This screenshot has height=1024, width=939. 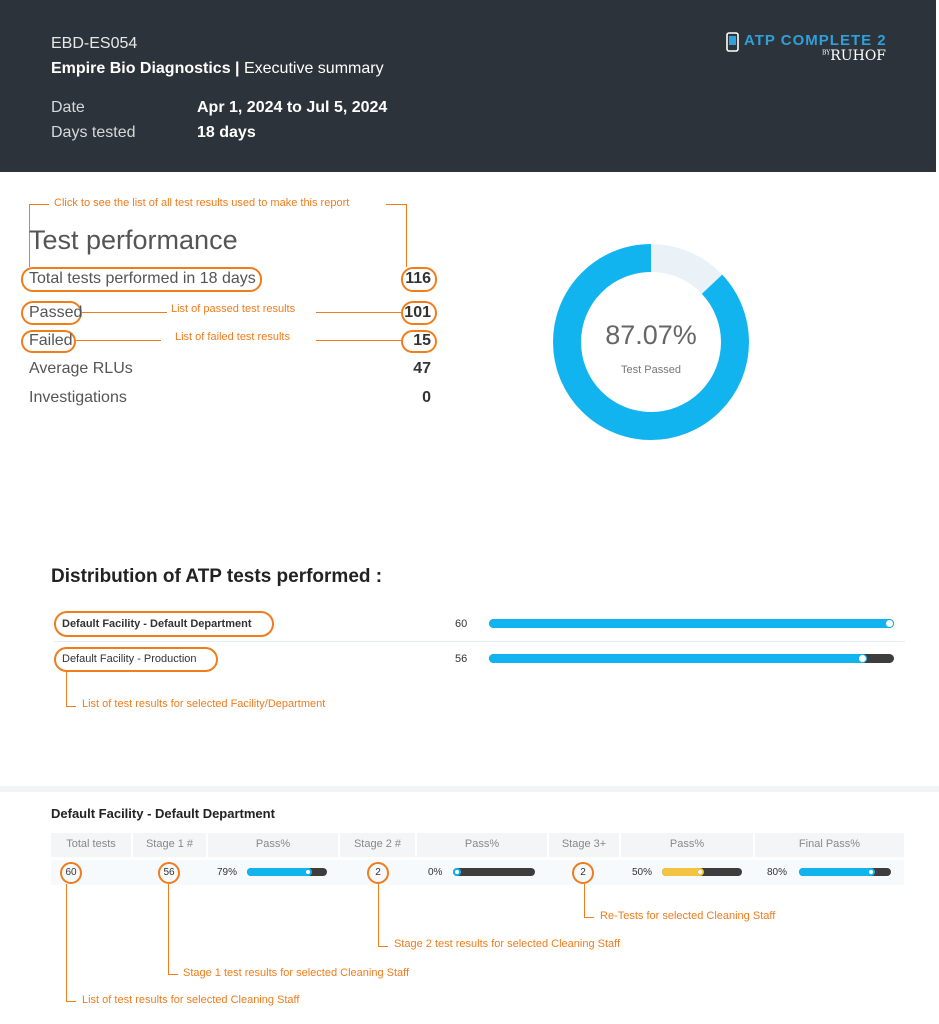 What do you see at coordinates (583, 873) in the screenshot?
I see `stage3-count-link: 2` at bounding box center [583, 873].